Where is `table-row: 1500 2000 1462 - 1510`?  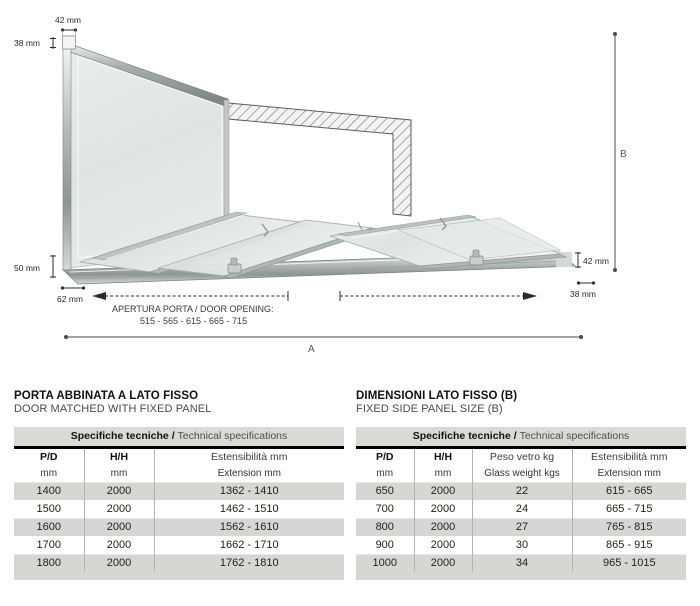
table-row: 1500 2000 1462 - 1510 is located at coordinates (179, 509).